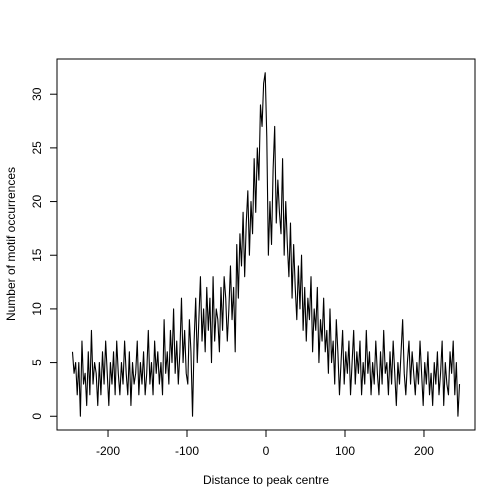 The height and width of the screenshot is (504, 504). Describe the element at coordinates (11, 244) in the screenshot. I see `y-axis-label: Number of motif occurrences` at that location.